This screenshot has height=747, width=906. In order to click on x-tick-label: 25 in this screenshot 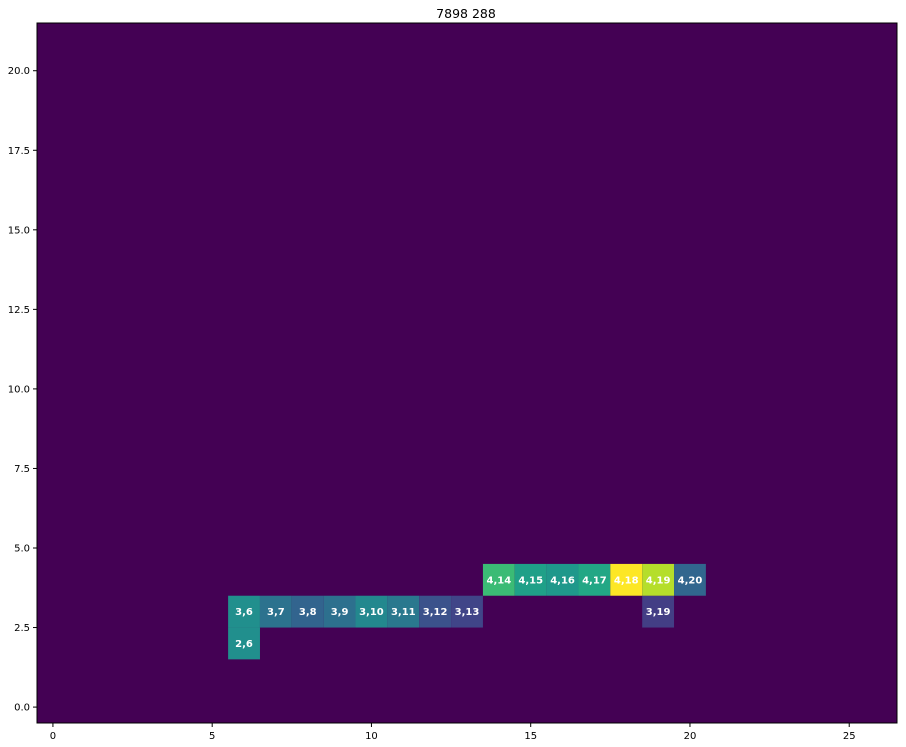, I will do `click(849, 736)`.